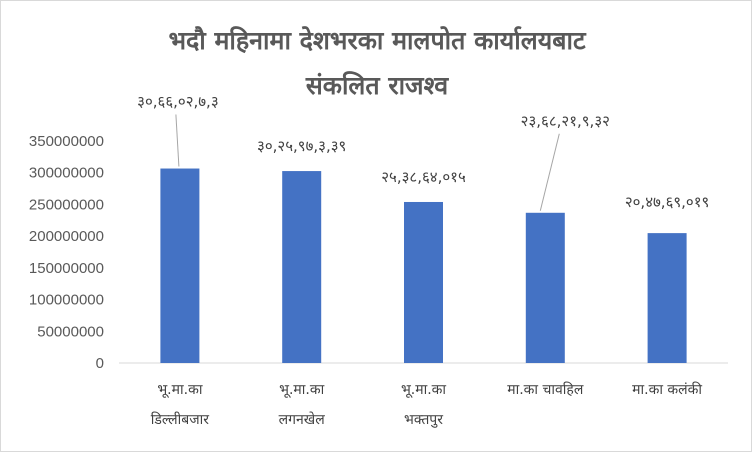 The width and height of the screenshot is (752, 453). What do you see at coordinates (545, 389) in the screenshot?
I see `x-tick-label: मा.का चावहिल` at bounding box center [545, 389].